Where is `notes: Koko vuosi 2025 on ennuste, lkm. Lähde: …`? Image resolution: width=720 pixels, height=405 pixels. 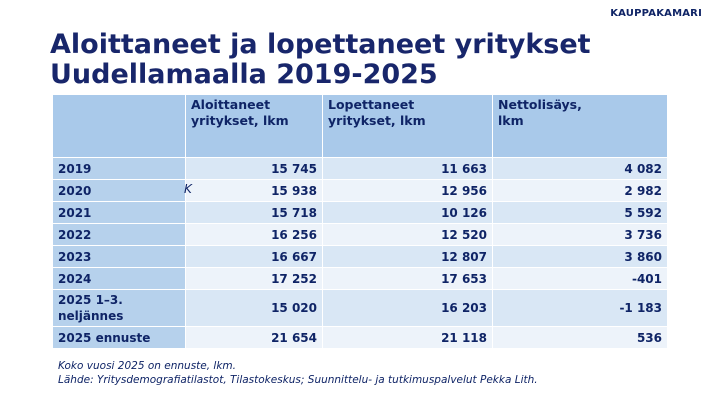 notes: Koko vuosi 2025 on ennuste, lkm. Lähde: … is located at coordinates (298, 373).